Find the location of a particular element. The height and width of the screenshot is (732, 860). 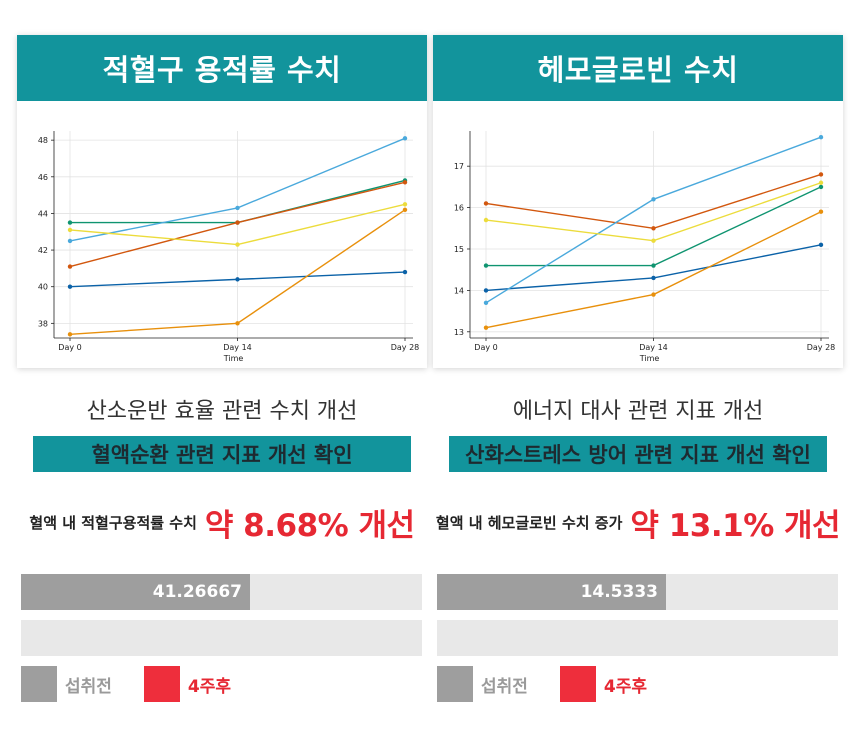

hemoglobin-before-bar-track: 14.5333 is located at coordinates (637, 592).